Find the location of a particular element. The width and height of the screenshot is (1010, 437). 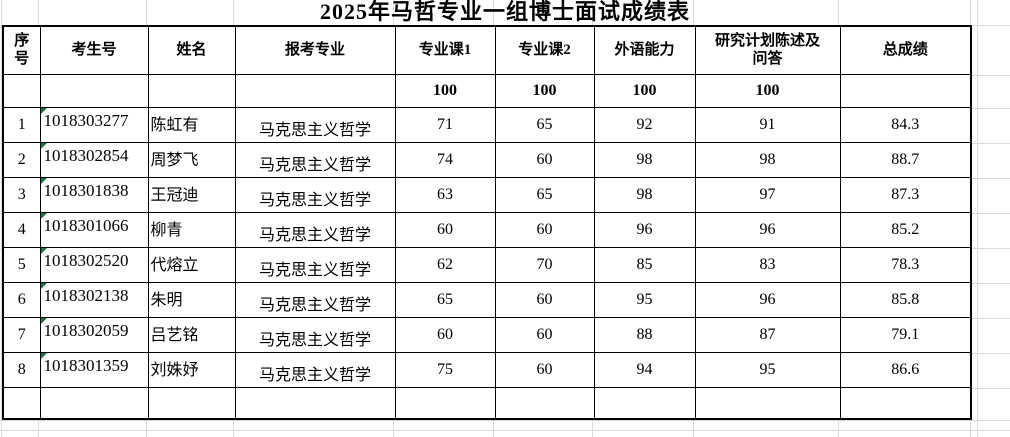

cell-r4-c1: 1018301066 is located at coordinates (94, 229).